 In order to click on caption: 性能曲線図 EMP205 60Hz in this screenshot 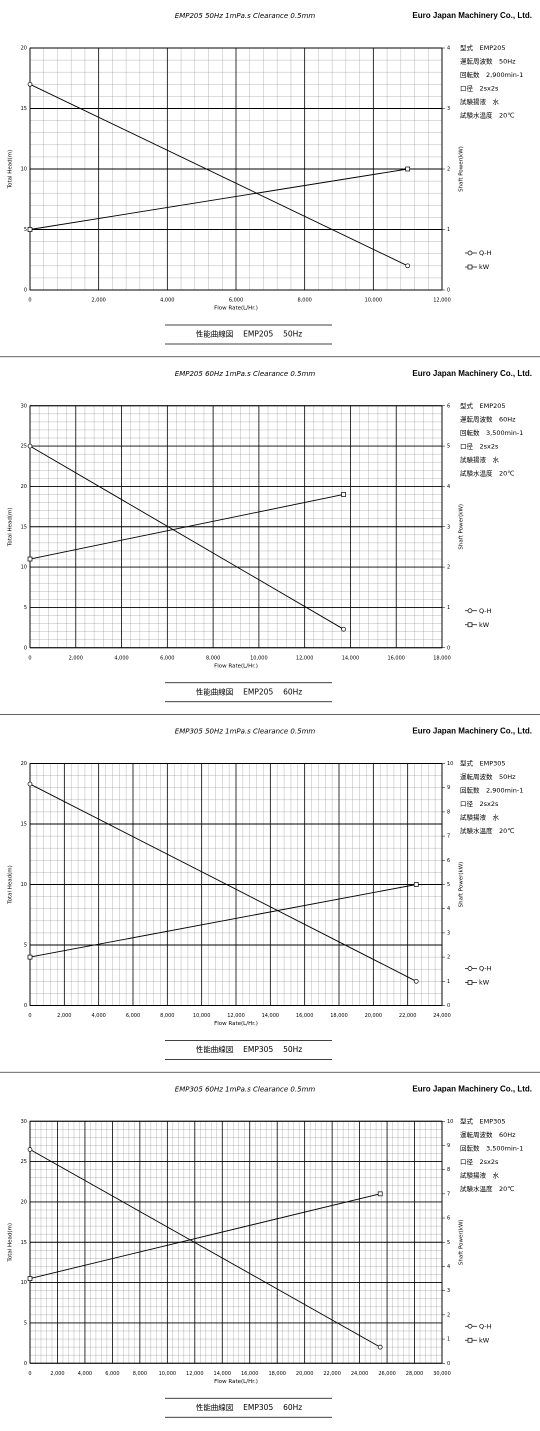, I will do `click(249, 691)`.